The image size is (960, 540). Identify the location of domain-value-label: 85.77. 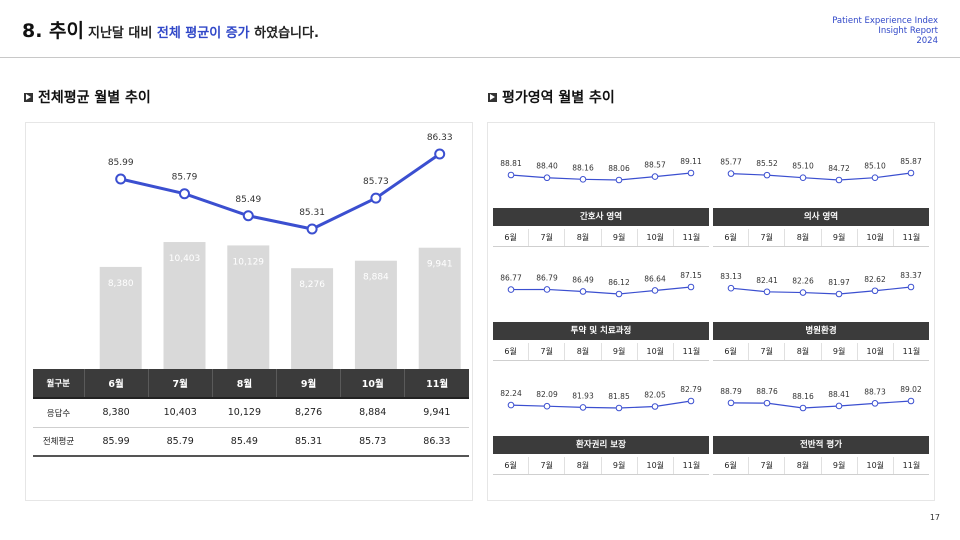
(731, 162).